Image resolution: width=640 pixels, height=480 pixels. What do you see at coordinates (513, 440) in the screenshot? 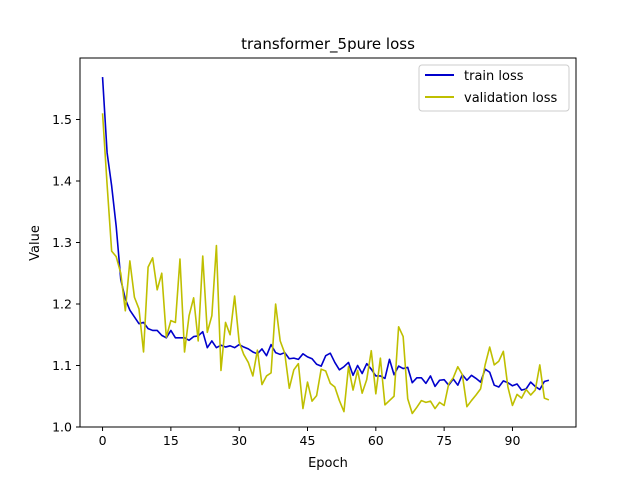
I see `x-tick-label: 90` at bounding box center [513, 440].